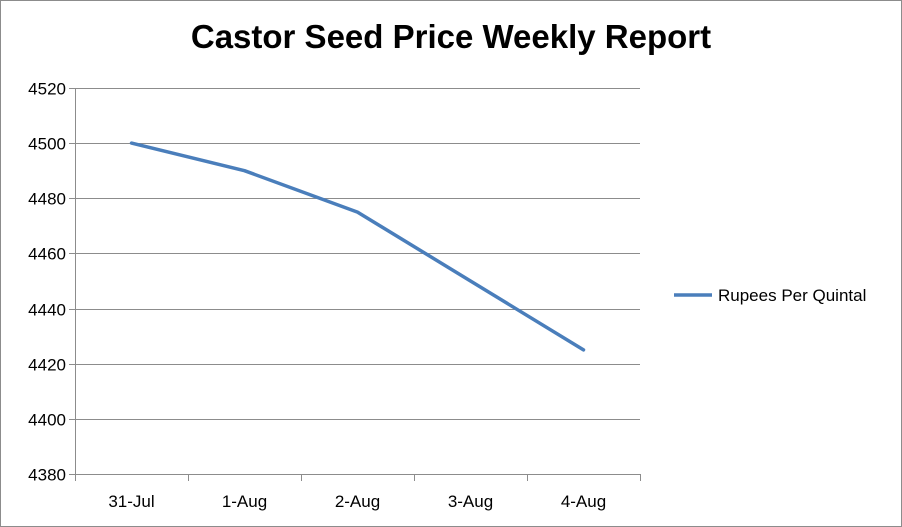 The width and height of the screenshot is (902, 527). Describe the element at coordinates (792, 295) in the screenshot. I see `legend-label: Rupees Per Quintal` at that location.